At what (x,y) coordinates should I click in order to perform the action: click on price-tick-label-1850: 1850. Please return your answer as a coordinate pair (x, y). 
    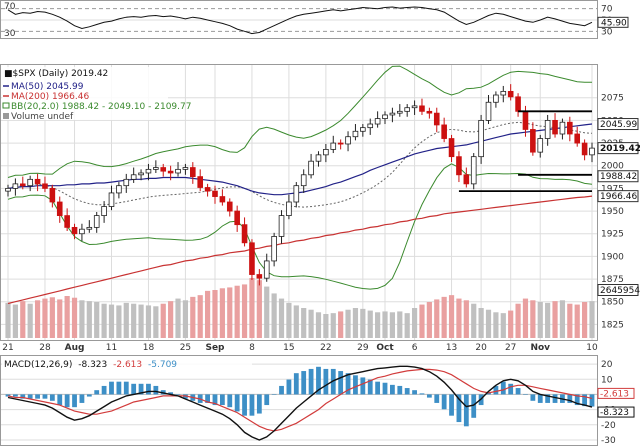
    Looking at the image, I should click on (612, 303).